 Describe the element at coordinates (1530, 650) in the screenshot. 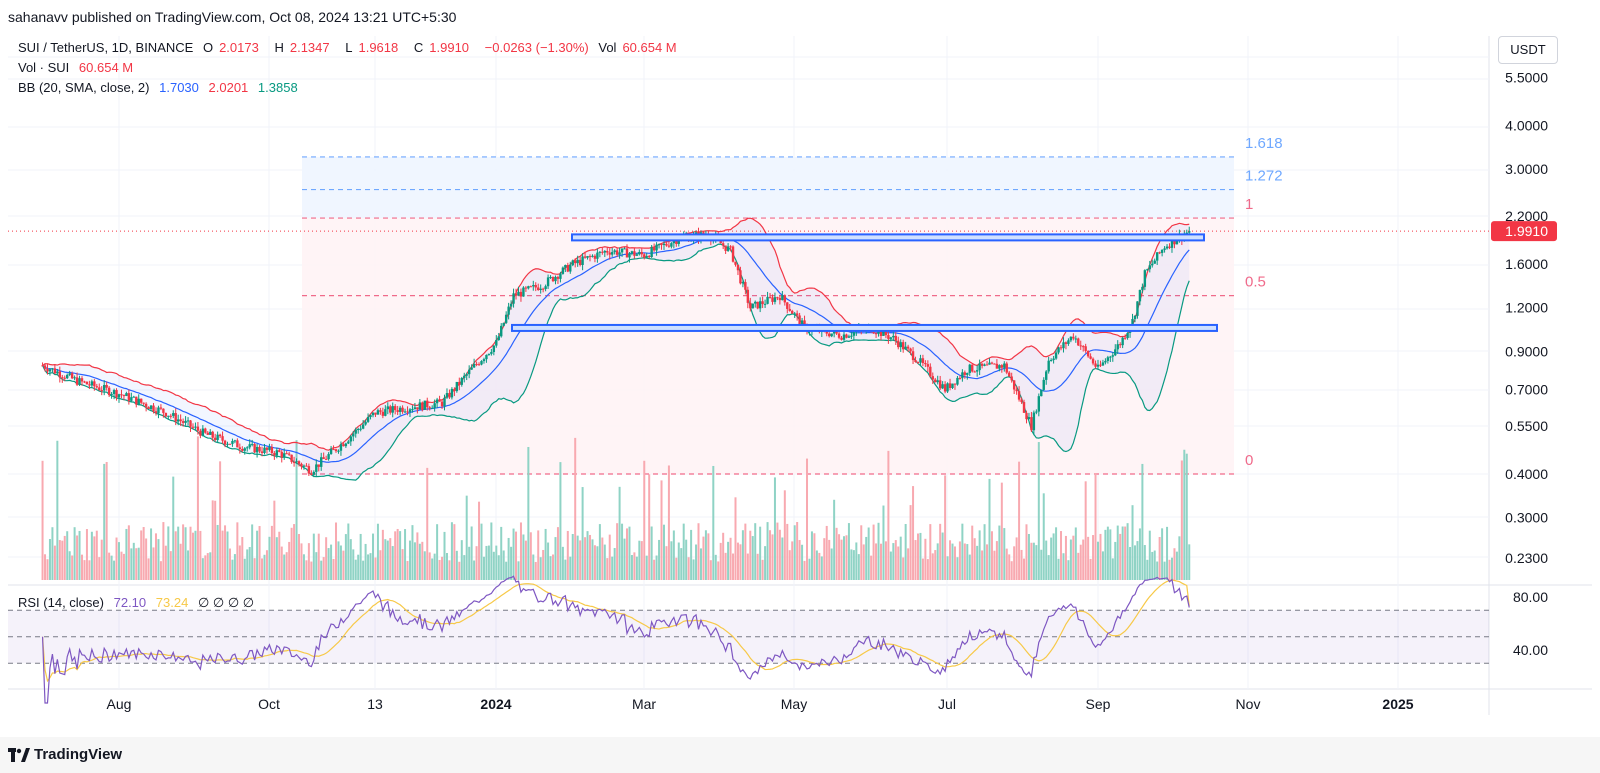

I see `rsi-tick-label: 40.00` at that location.